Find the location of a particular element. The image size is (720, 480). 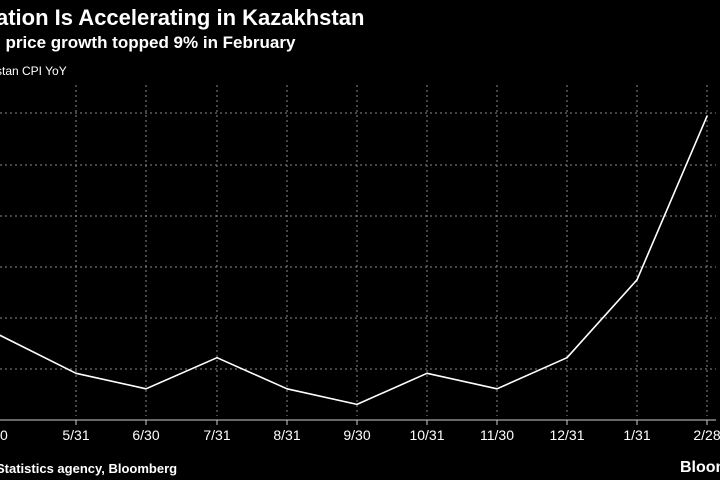

x-tick-label: 6/30 is located at coordinates (145, 435).